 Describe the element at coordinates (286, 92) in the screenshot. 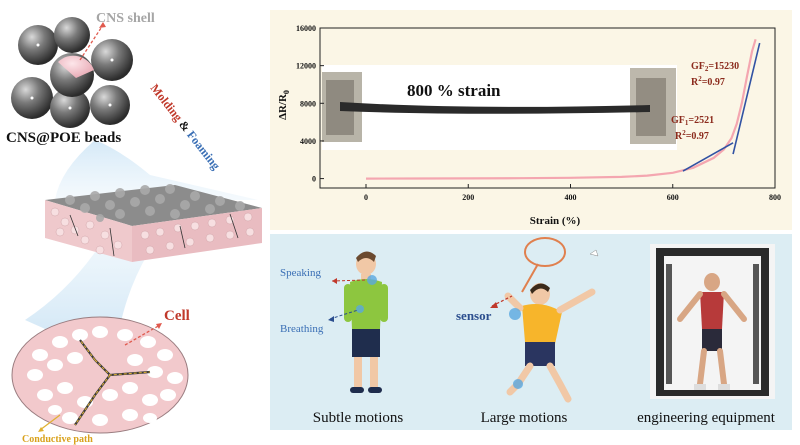

I see `y-axis-label-sub: 0` at that location.